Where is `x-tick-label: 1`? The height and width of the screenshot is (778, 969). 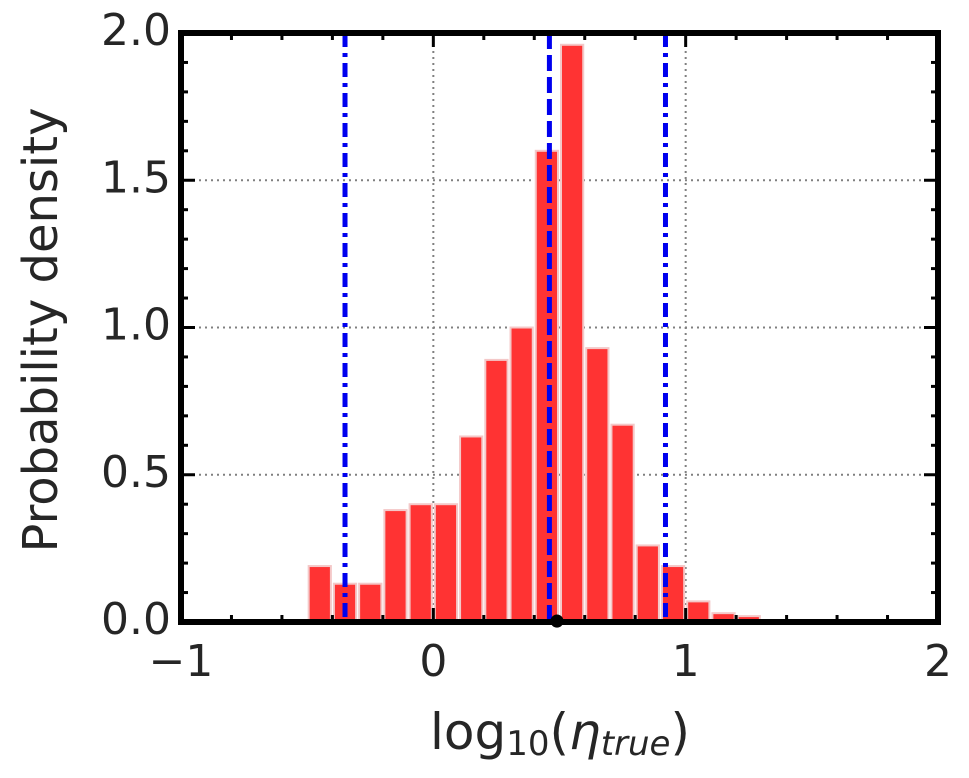
x-tick-label: 1 is located at coordinates (686, 661).